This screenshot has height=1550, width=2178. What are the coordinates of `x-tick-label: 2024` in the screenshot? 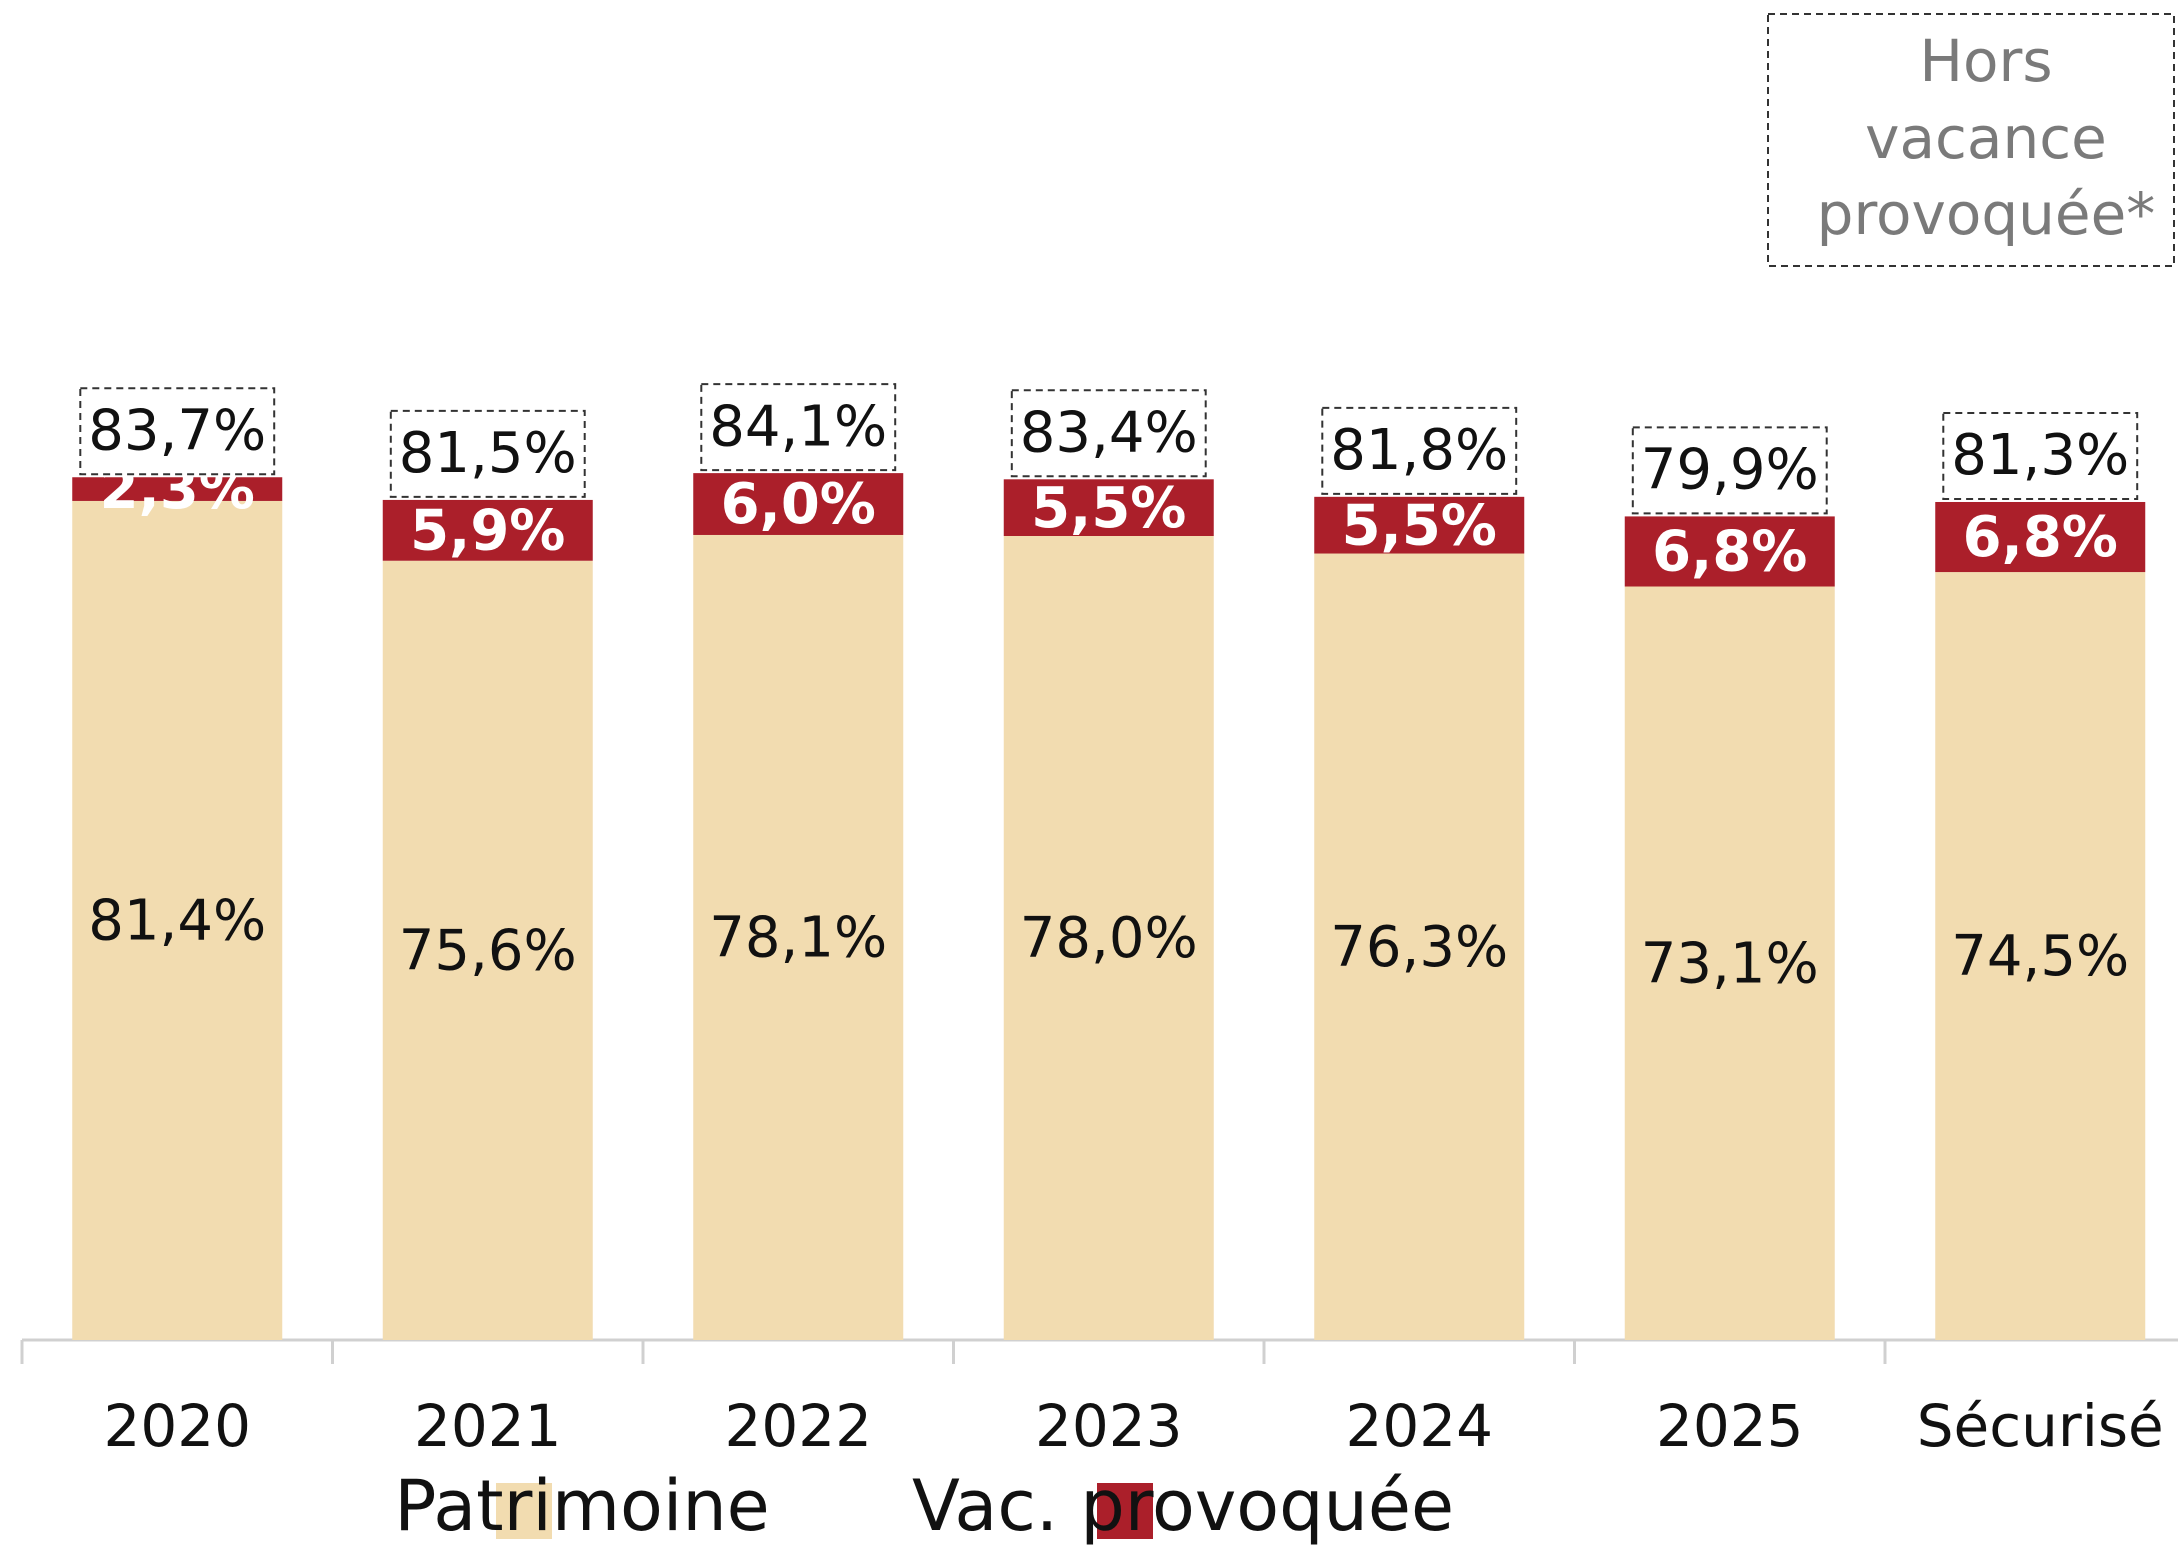 It's located at (1419, 1426).